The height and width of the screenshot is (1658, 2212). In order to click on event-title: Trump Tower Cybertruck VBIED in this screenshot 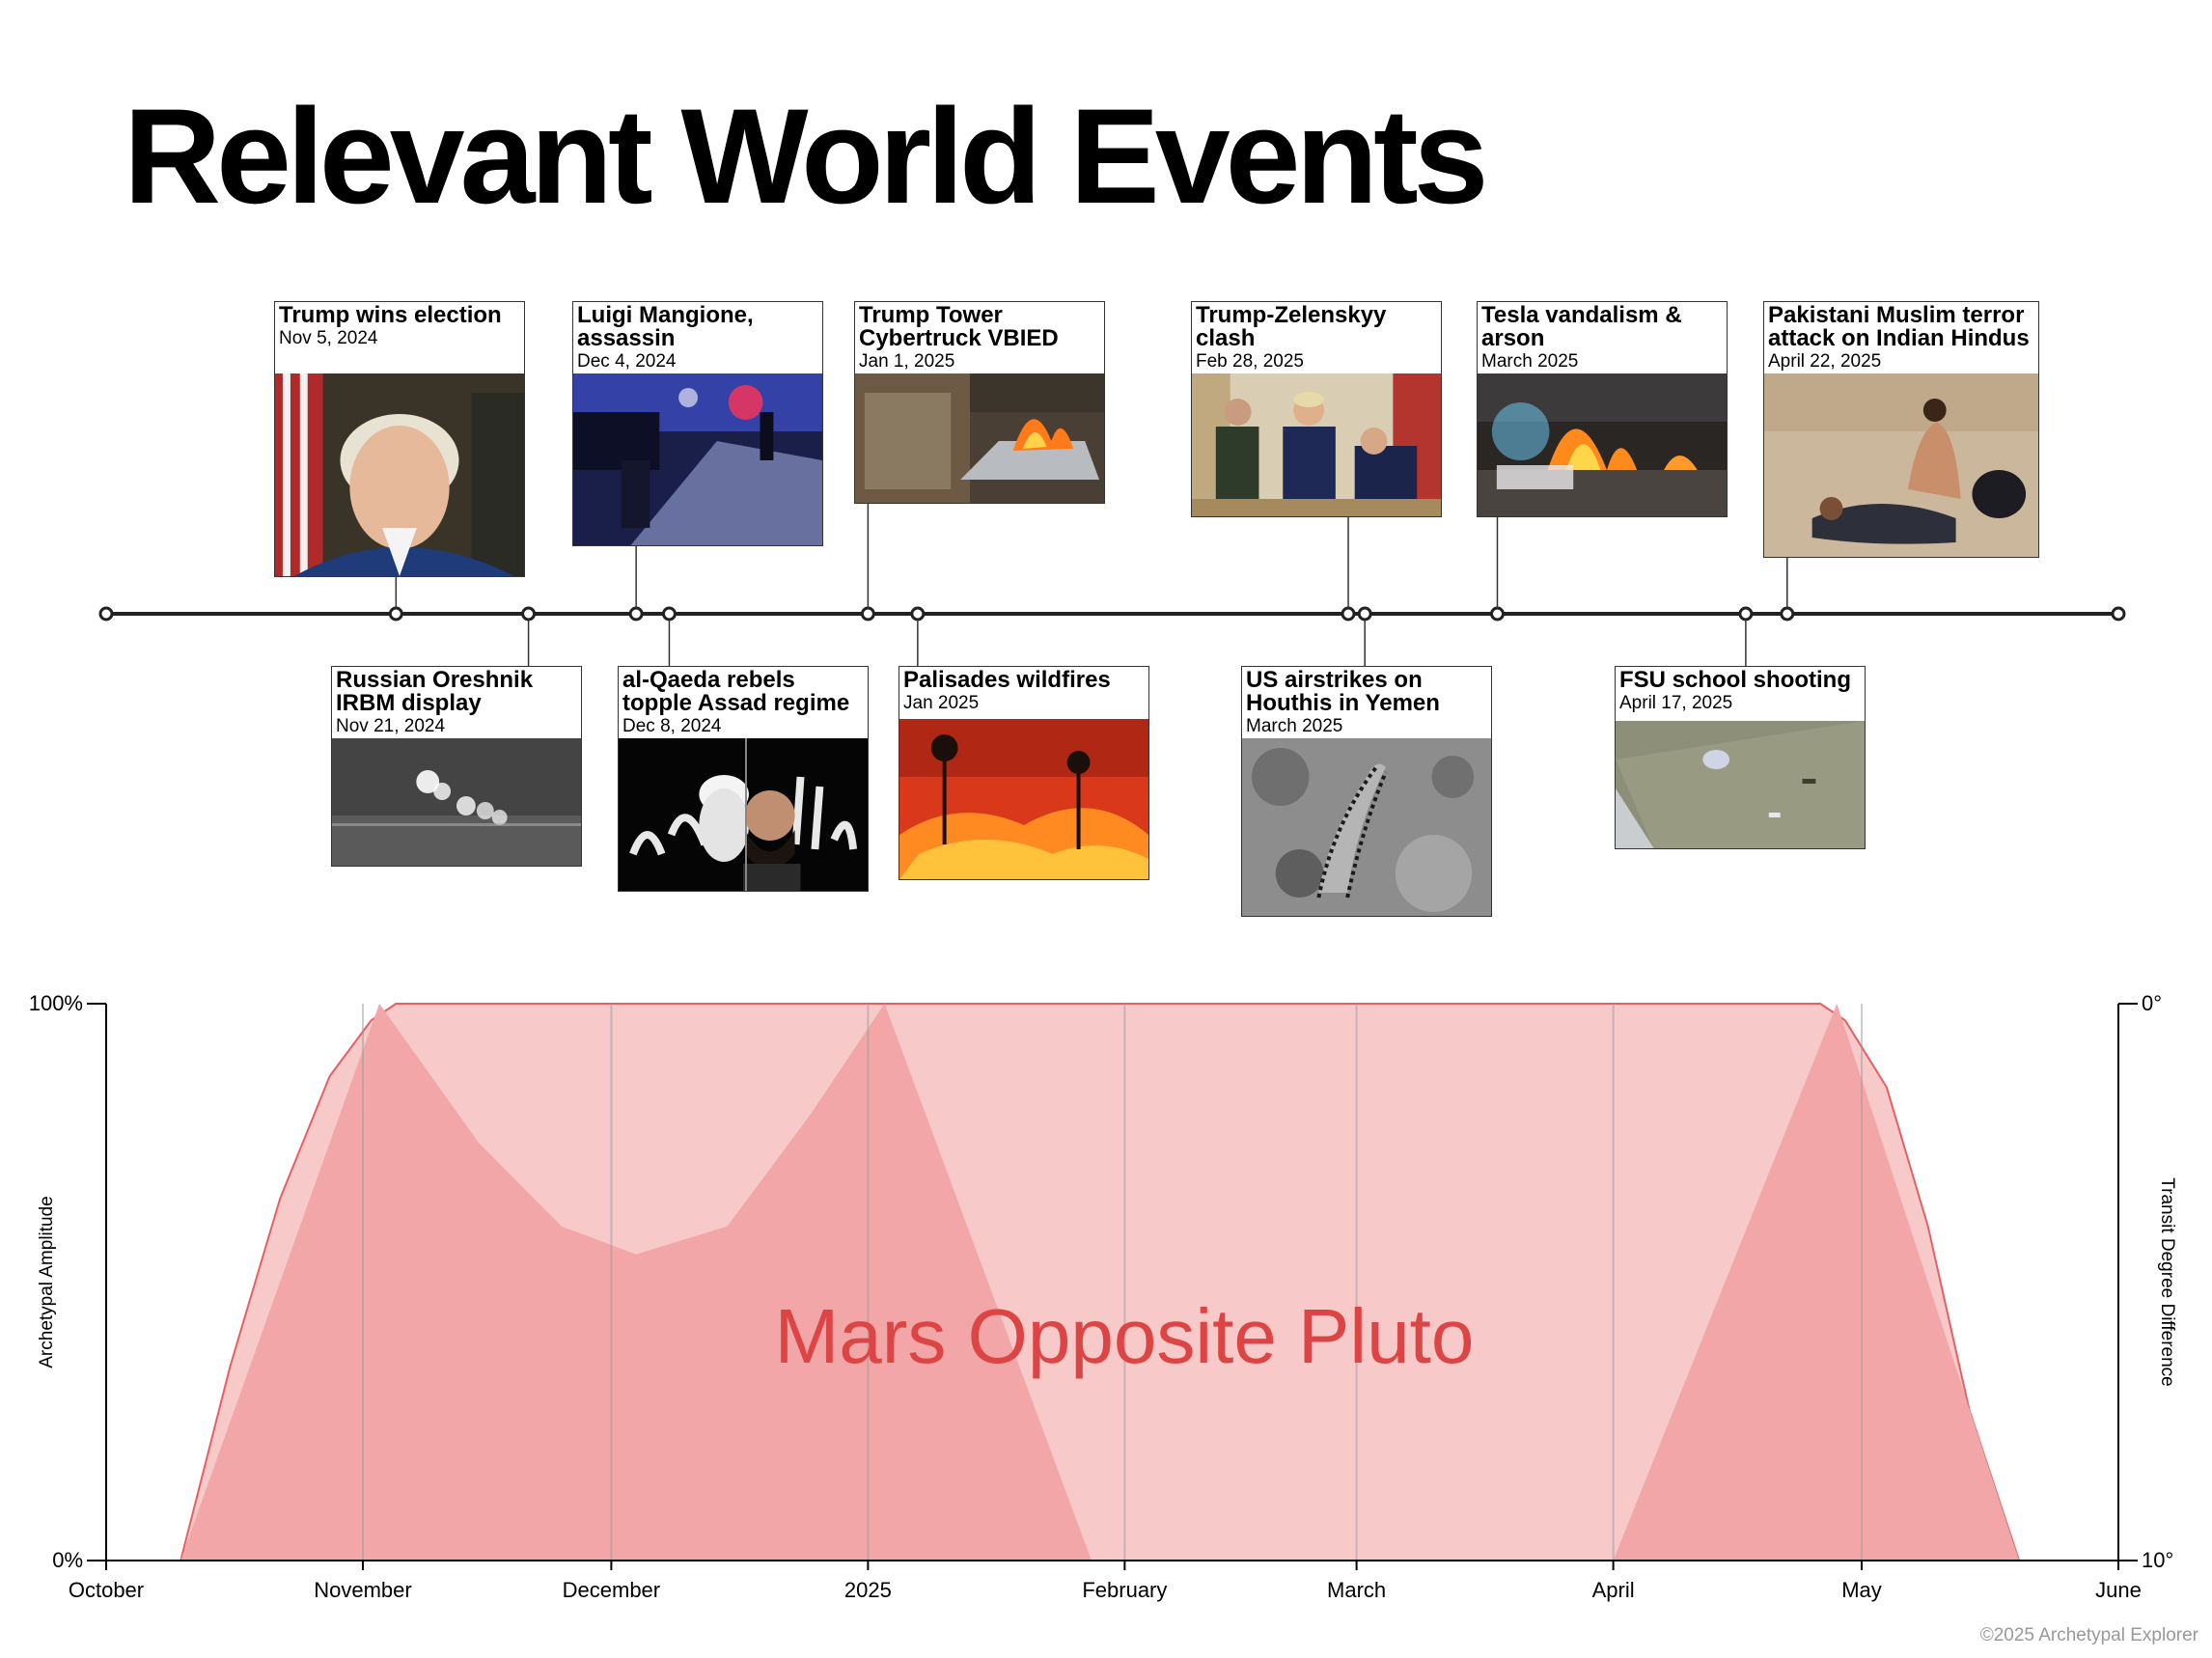, I will do `click(959, 326)`.